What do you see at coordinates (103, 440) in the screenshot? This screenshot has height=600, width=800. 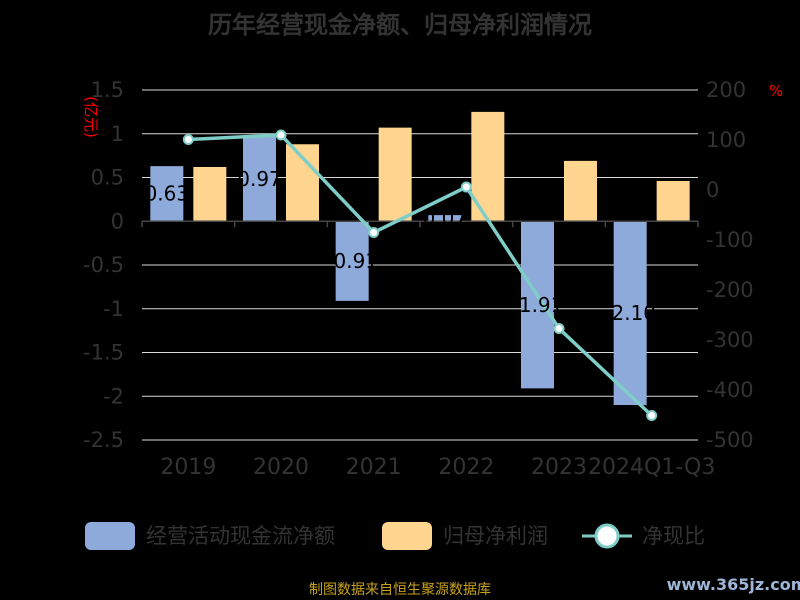 I see `left-tick-label: -2.5` at bounding box center [103, 440].